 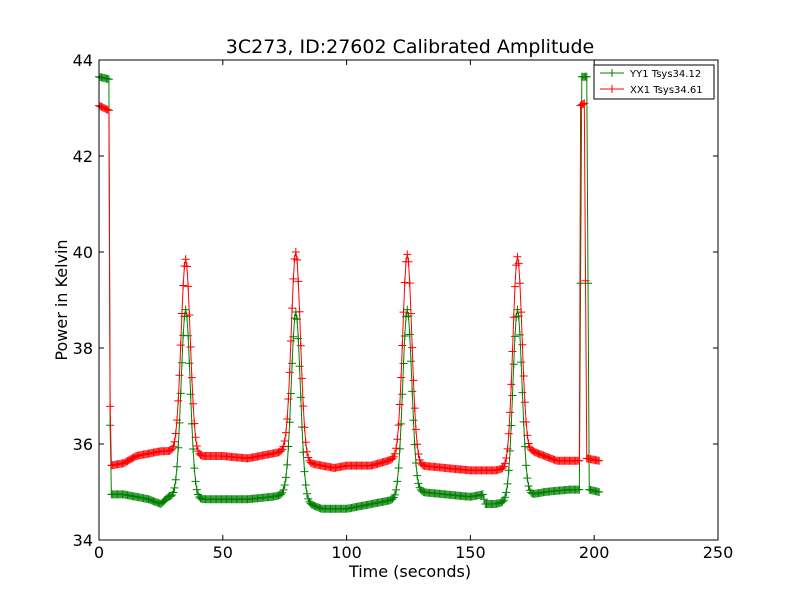 What do you see at coordinates (83, 60) in the screenshot?
I see `y-tick-label: 44` at bounding box center [83, 60].